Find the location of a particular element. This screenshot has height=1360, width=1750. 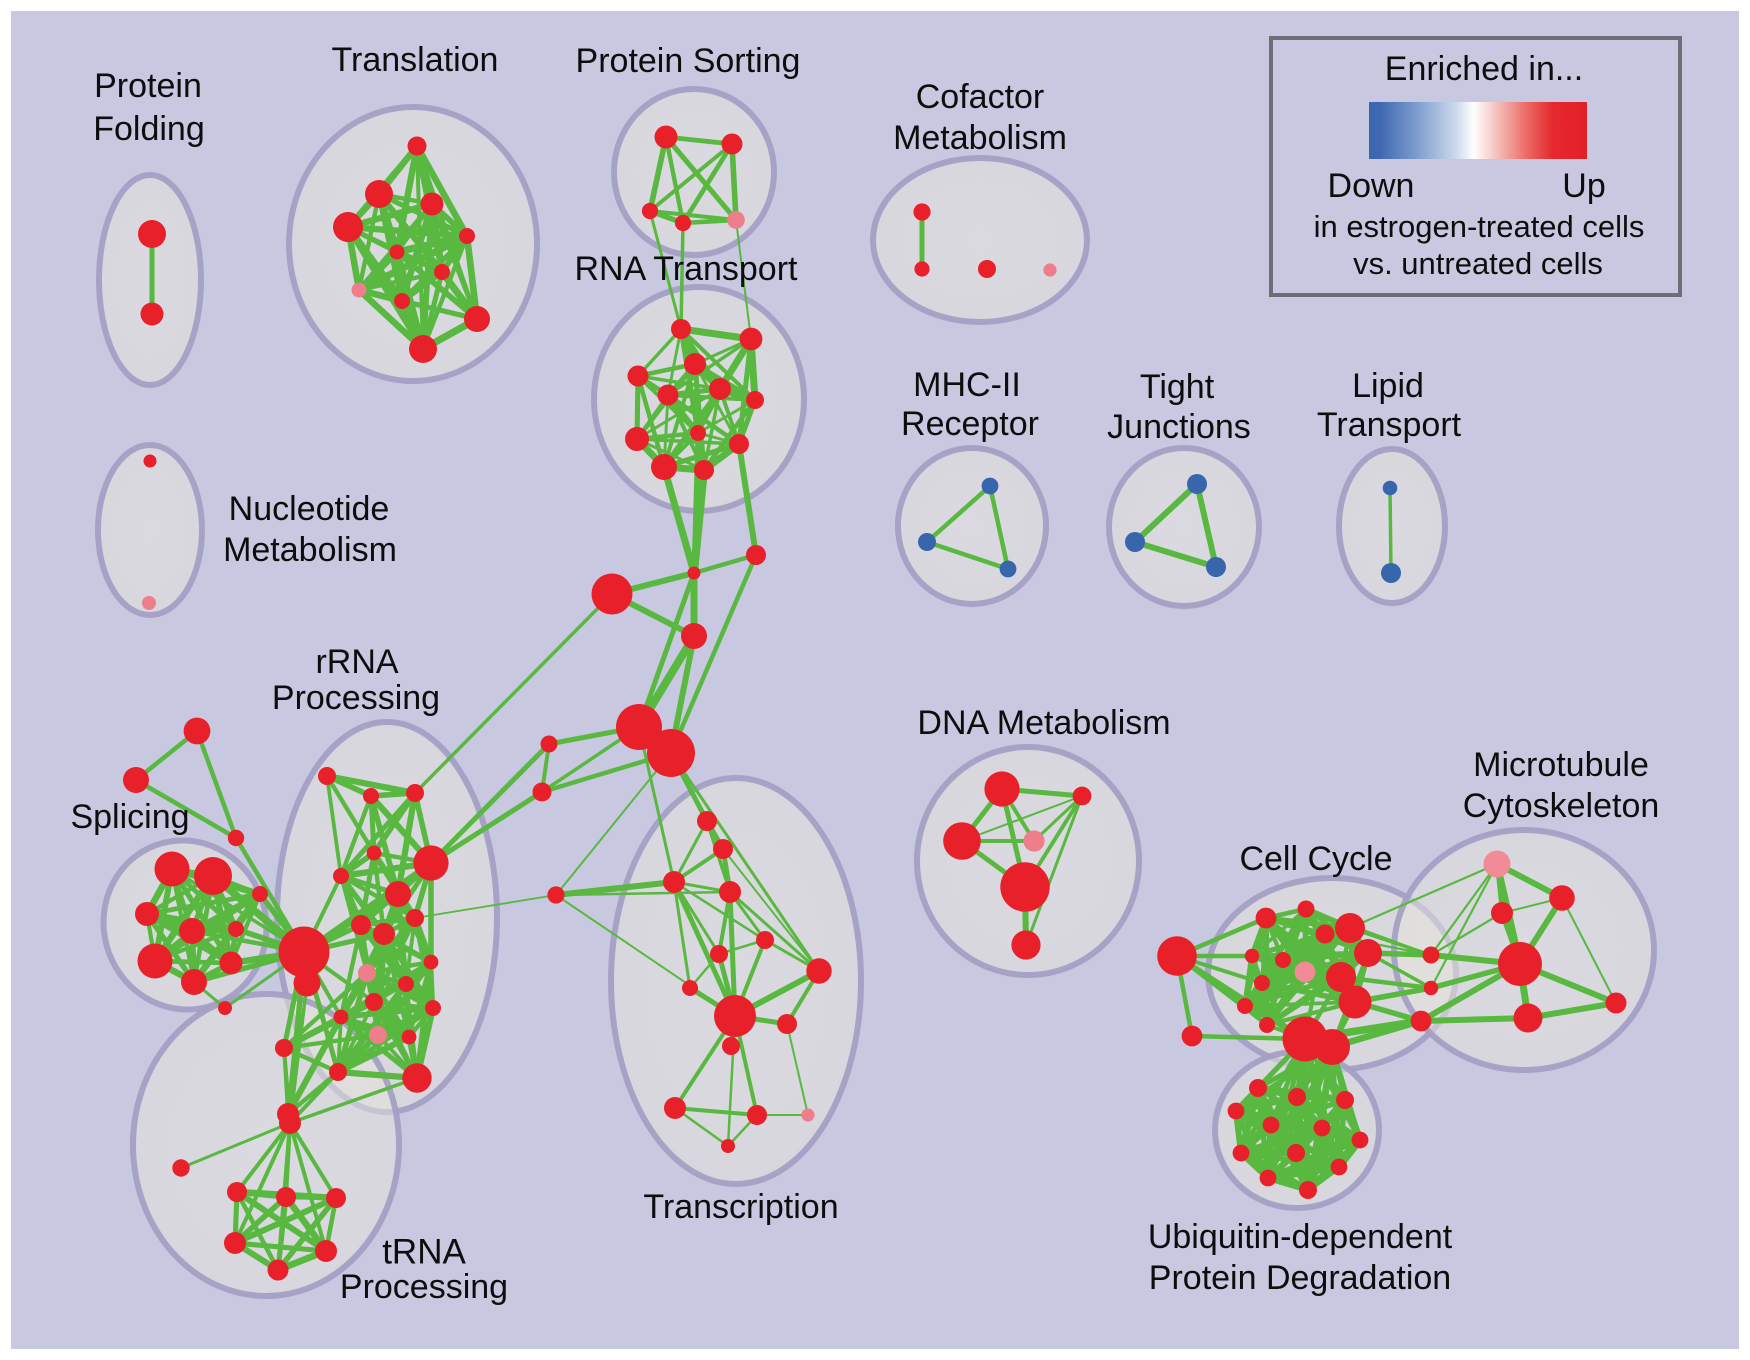

svg-text: tRNA is located at coordinates (424, 1251).